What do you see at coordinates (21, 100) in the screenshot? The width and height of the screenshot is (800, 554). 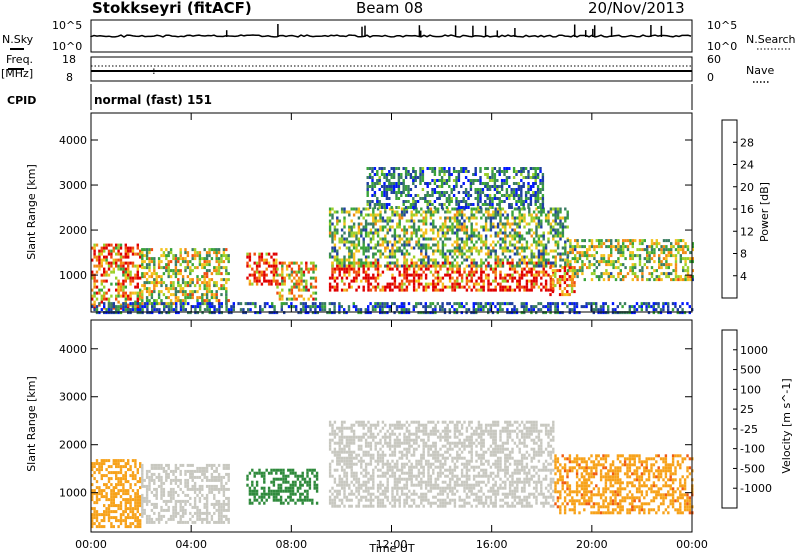 I see `cpid-label: CPID` at bounding box center [21, 100].